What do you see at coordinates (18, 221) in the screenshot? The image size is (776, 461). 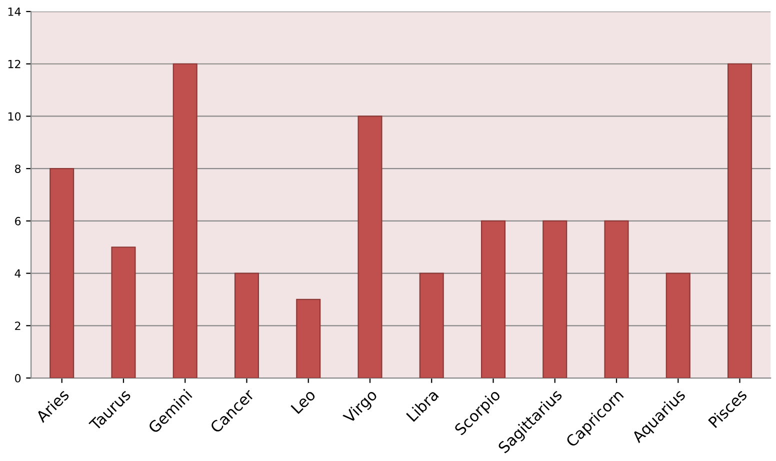 I see `y-tick-label: 6` at bounding box center [18, 221].